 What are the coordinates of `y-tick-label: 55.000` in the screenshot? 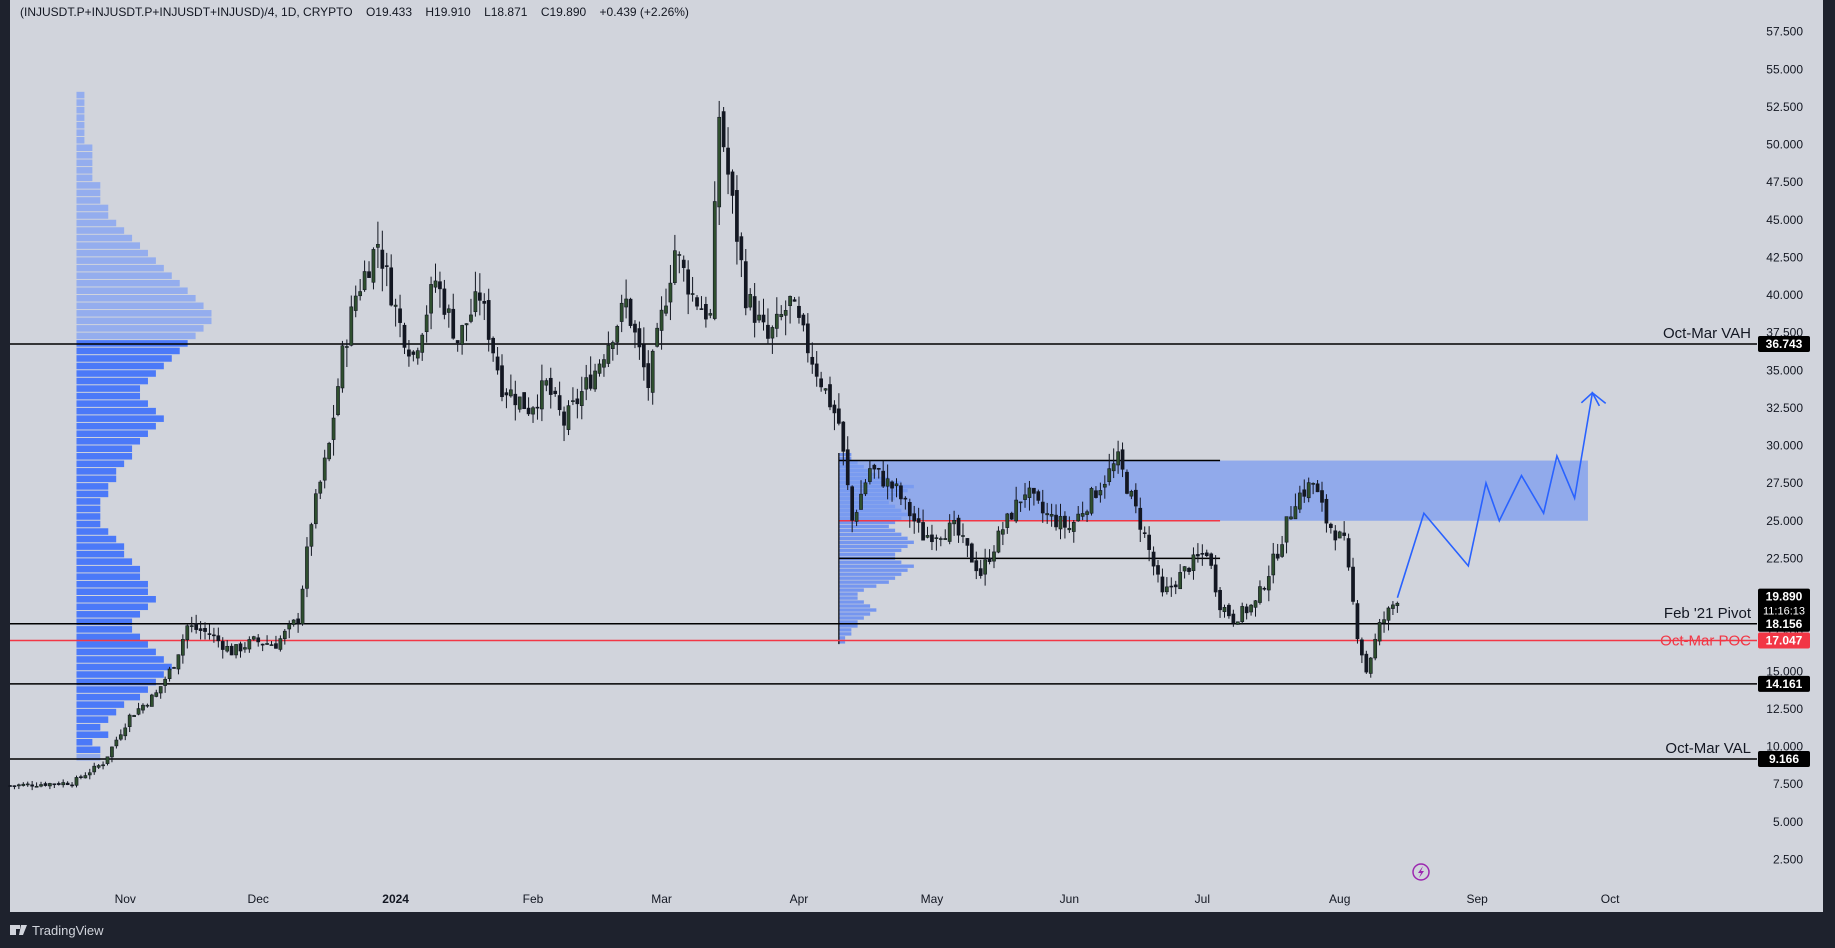 It's located at (1784, 69).